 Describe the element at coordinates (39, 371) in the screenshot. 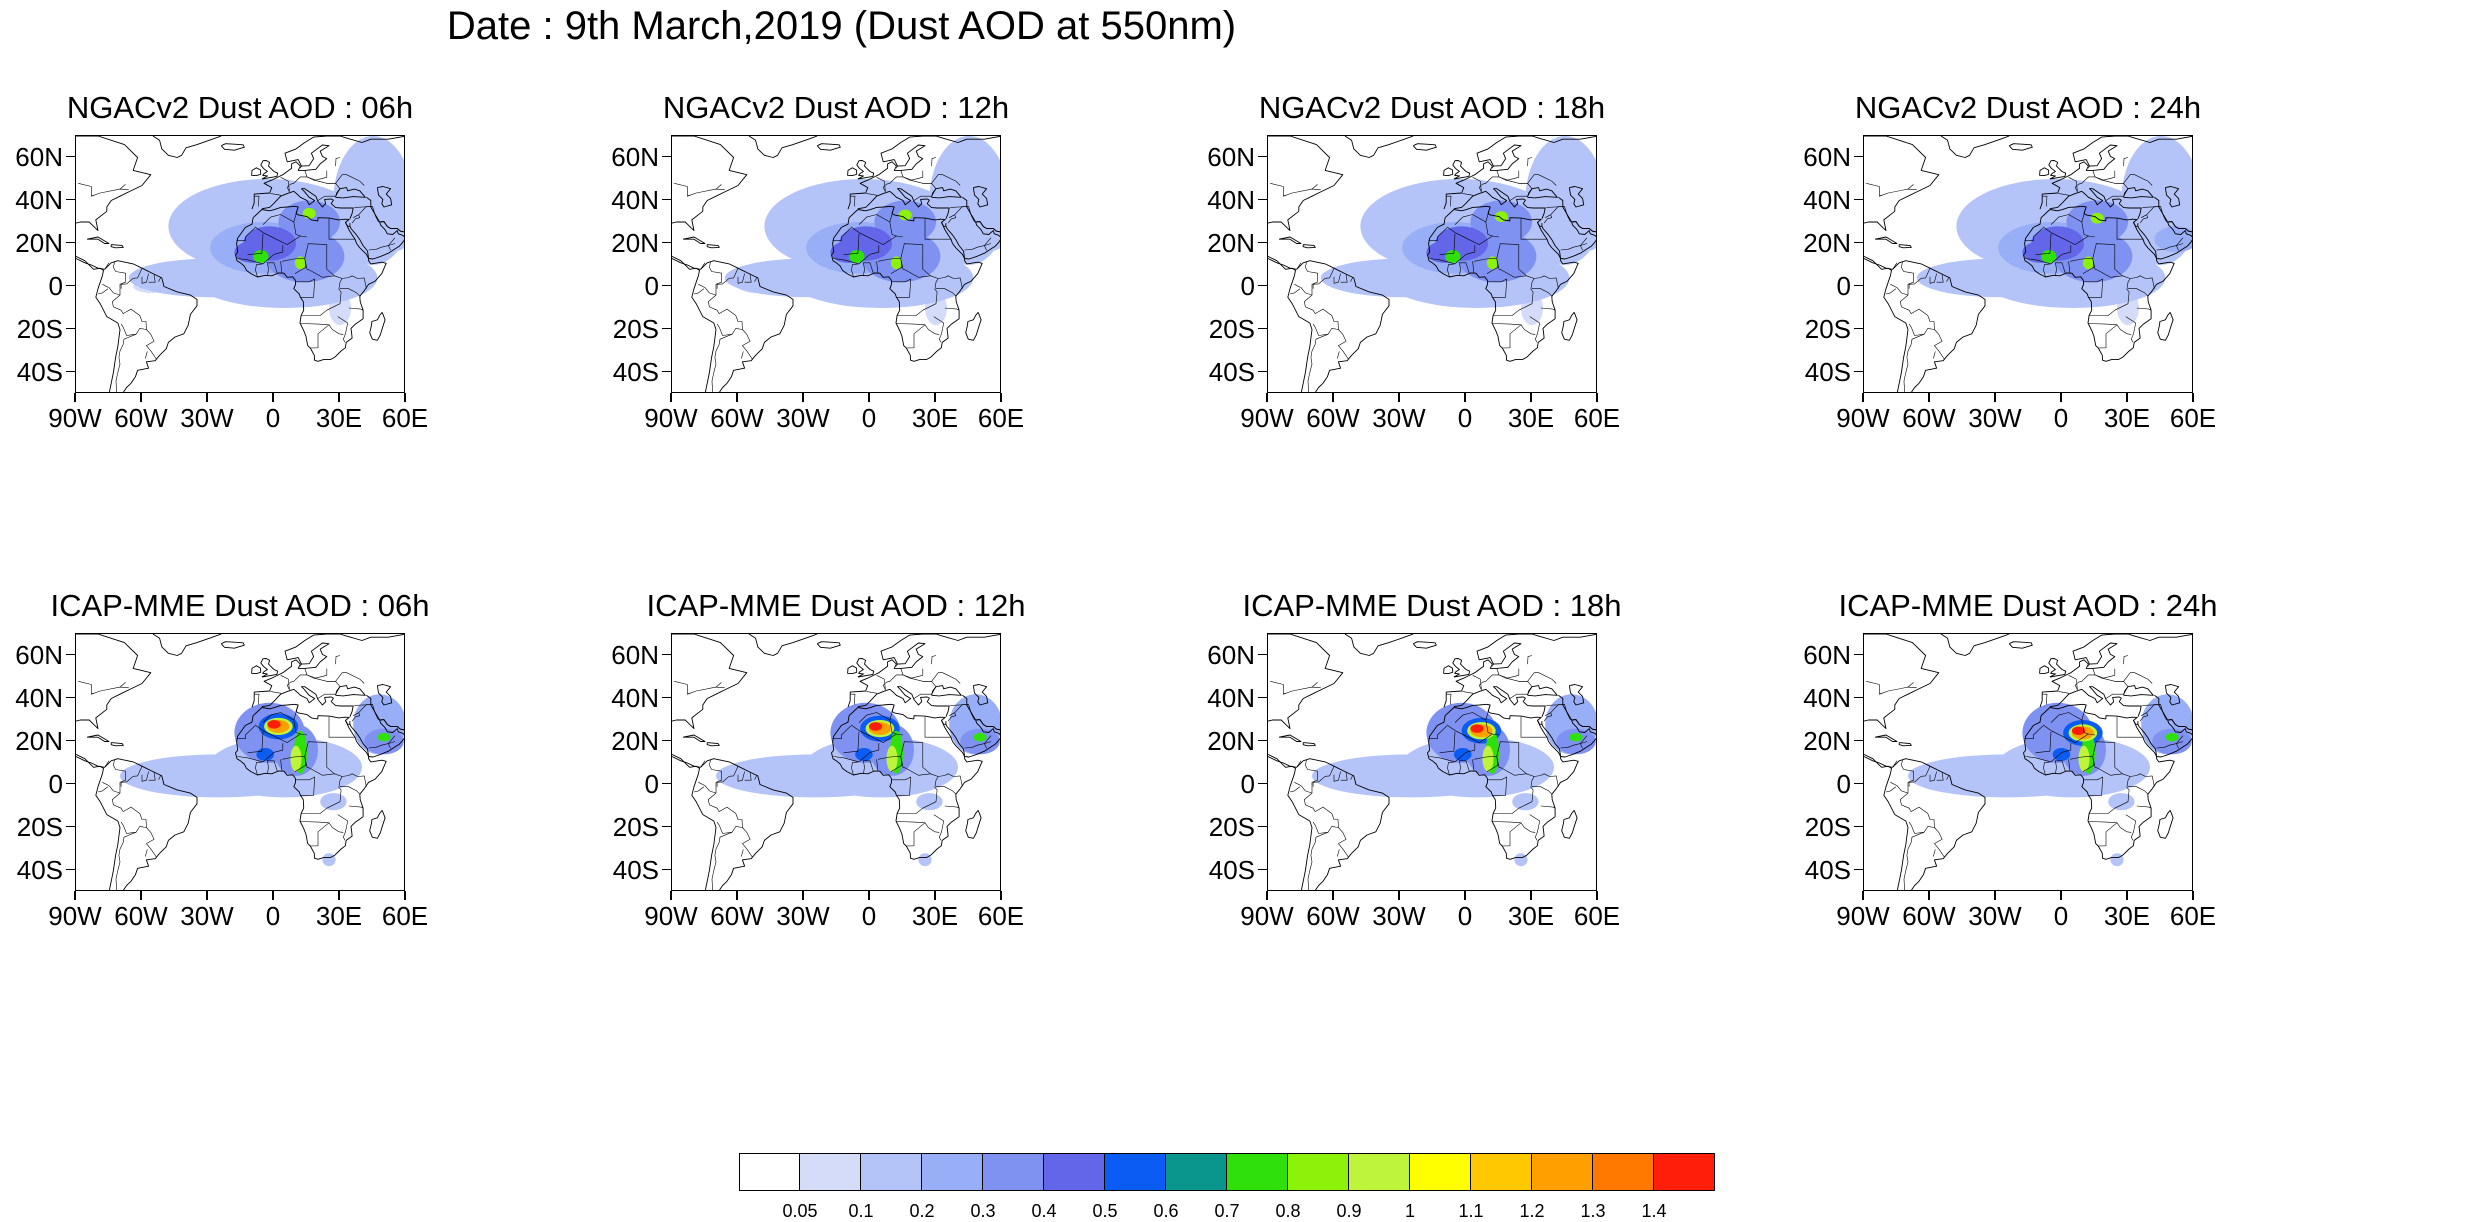

I see `latitude-label: 40S` at that location.